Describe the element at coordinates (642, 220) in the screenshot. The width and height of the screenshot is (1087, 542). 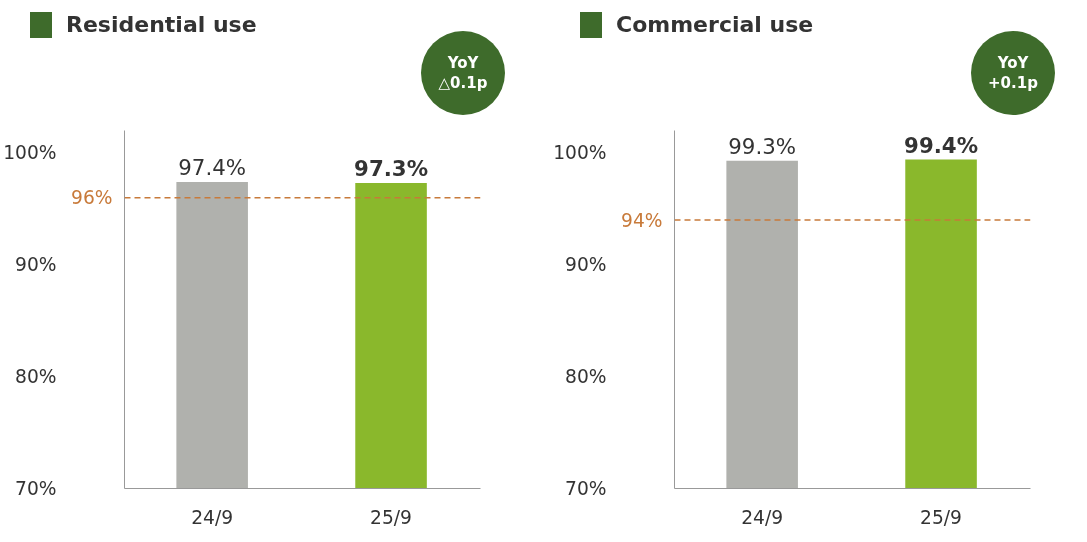
I see `ref-line-label: 94%` at that location.